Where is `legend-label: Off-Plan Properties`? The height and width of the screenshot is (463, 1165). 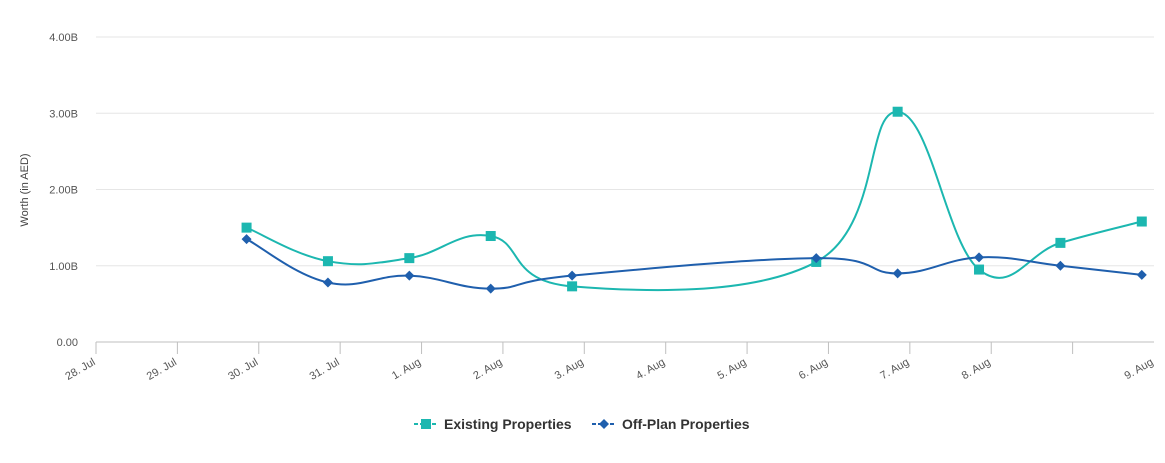
legend-label: Off-Plan Properties is located at coordinates (686, 424).